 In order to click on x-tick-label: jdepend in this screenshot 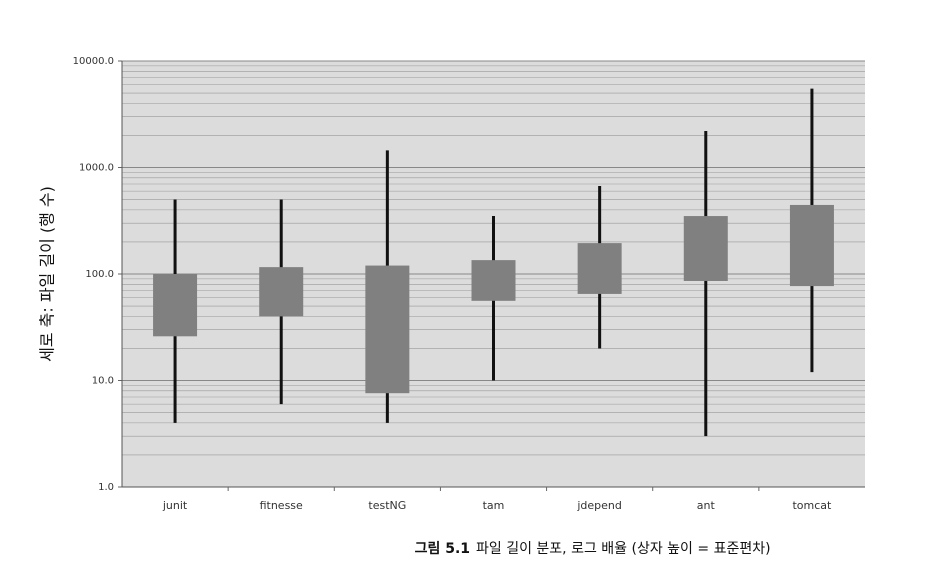, I will do `click(599, 505)`.